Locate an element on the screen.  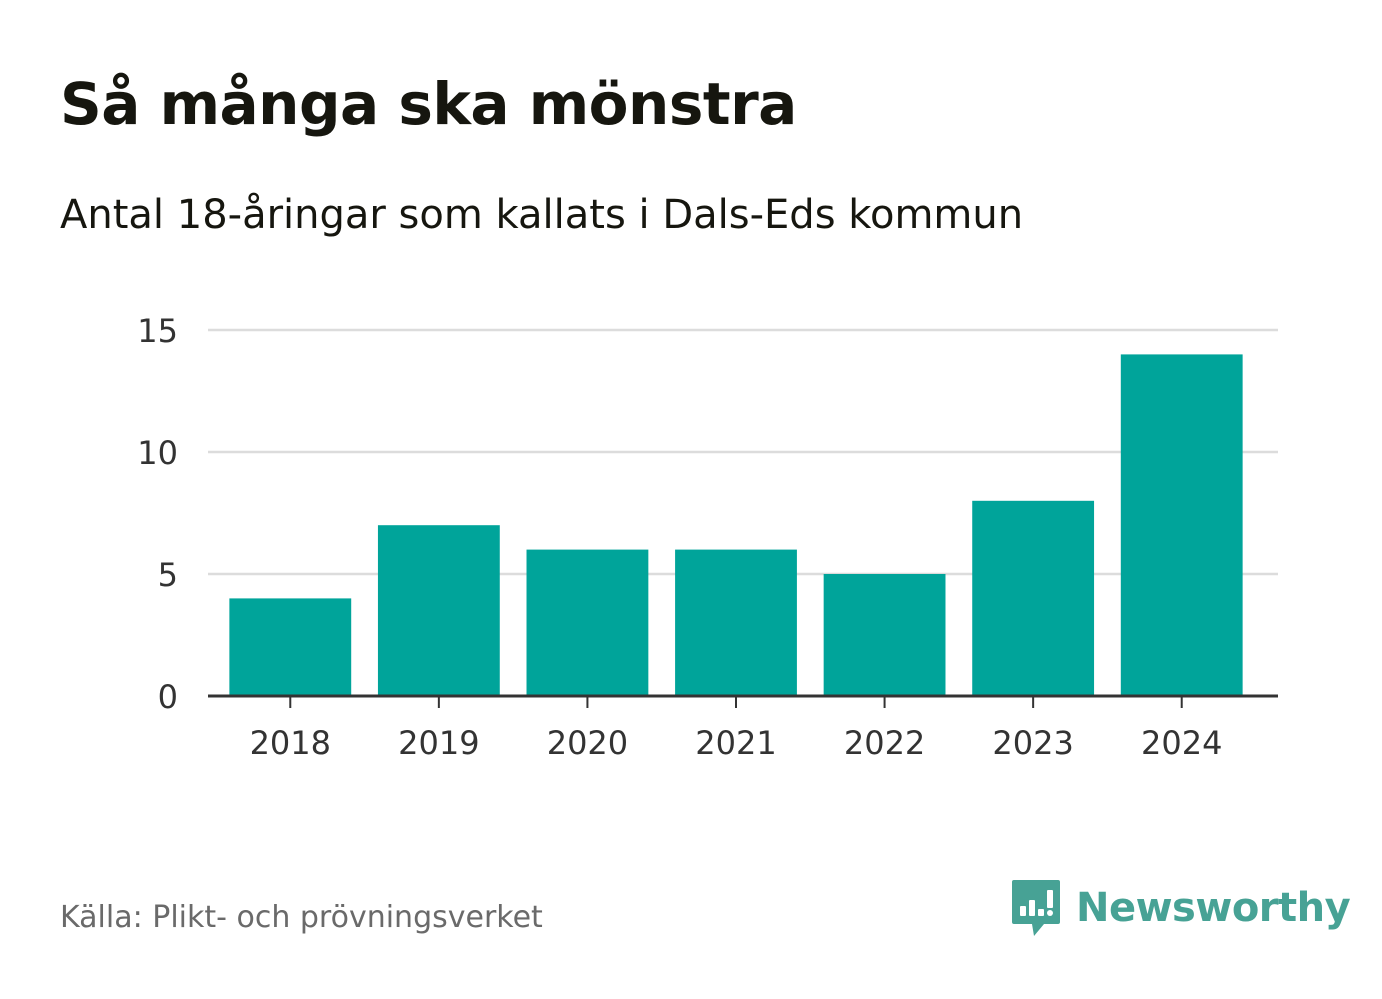
x-tick-label: 2023 is located at coordinates (1032, 743).